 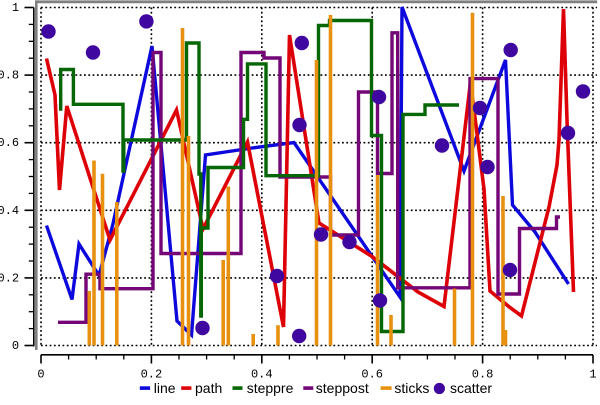 I want to click on svg-text: scatter, so click(x=471, y=388).